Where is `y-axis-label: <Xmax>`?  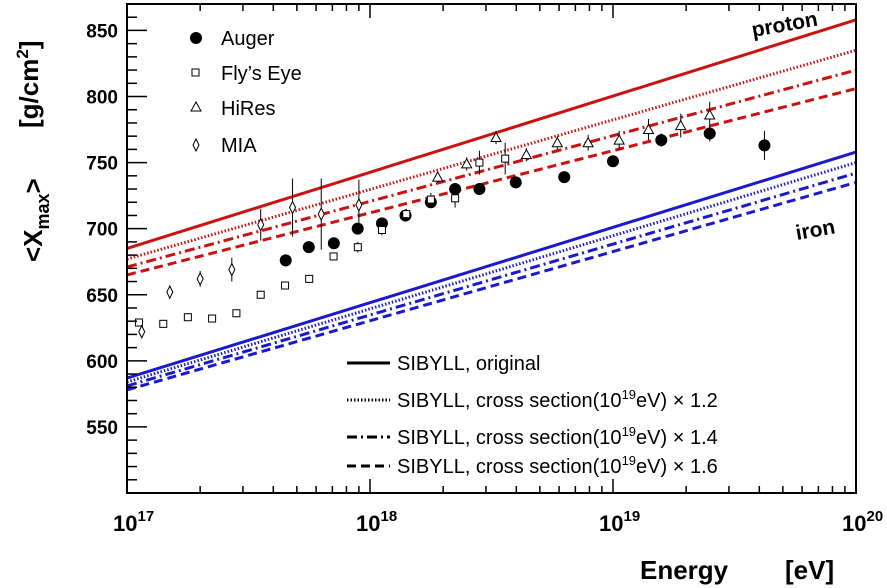
y-axis-label: <Xmax> is located at coordinates (35, 220).